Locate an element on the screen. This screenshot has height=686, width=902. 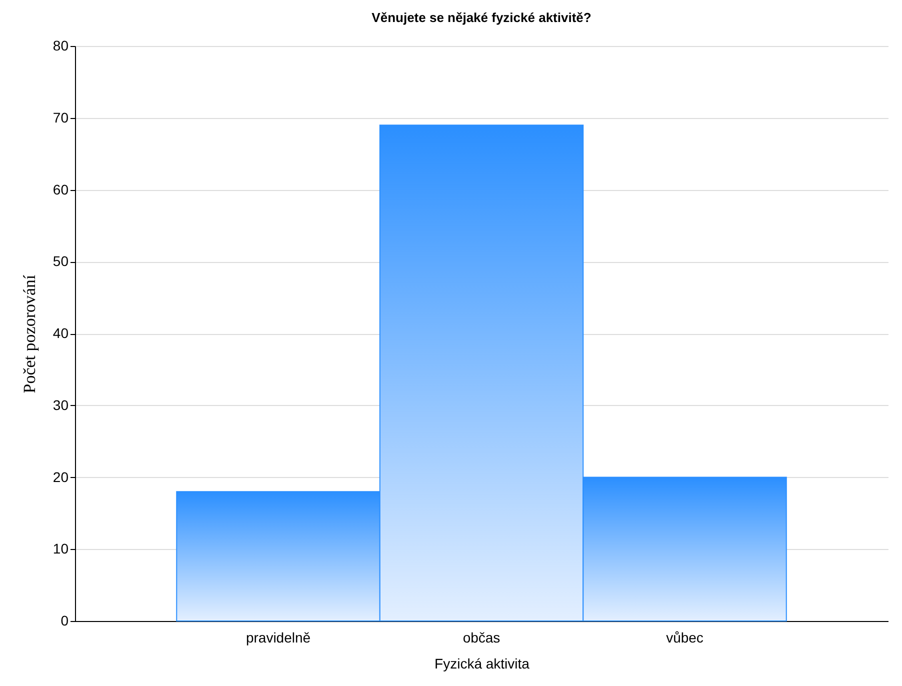
x-tick-label: pravidelně is located at coordinates (278, 638).